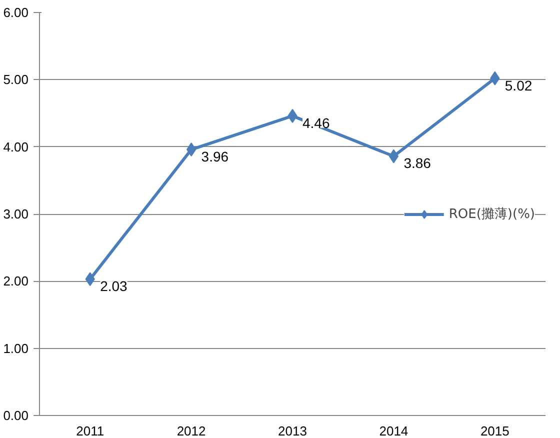  Describe the element at coordinates (16, 80) in the screenshot. I see `y-tick-label: 5.00` at that location.